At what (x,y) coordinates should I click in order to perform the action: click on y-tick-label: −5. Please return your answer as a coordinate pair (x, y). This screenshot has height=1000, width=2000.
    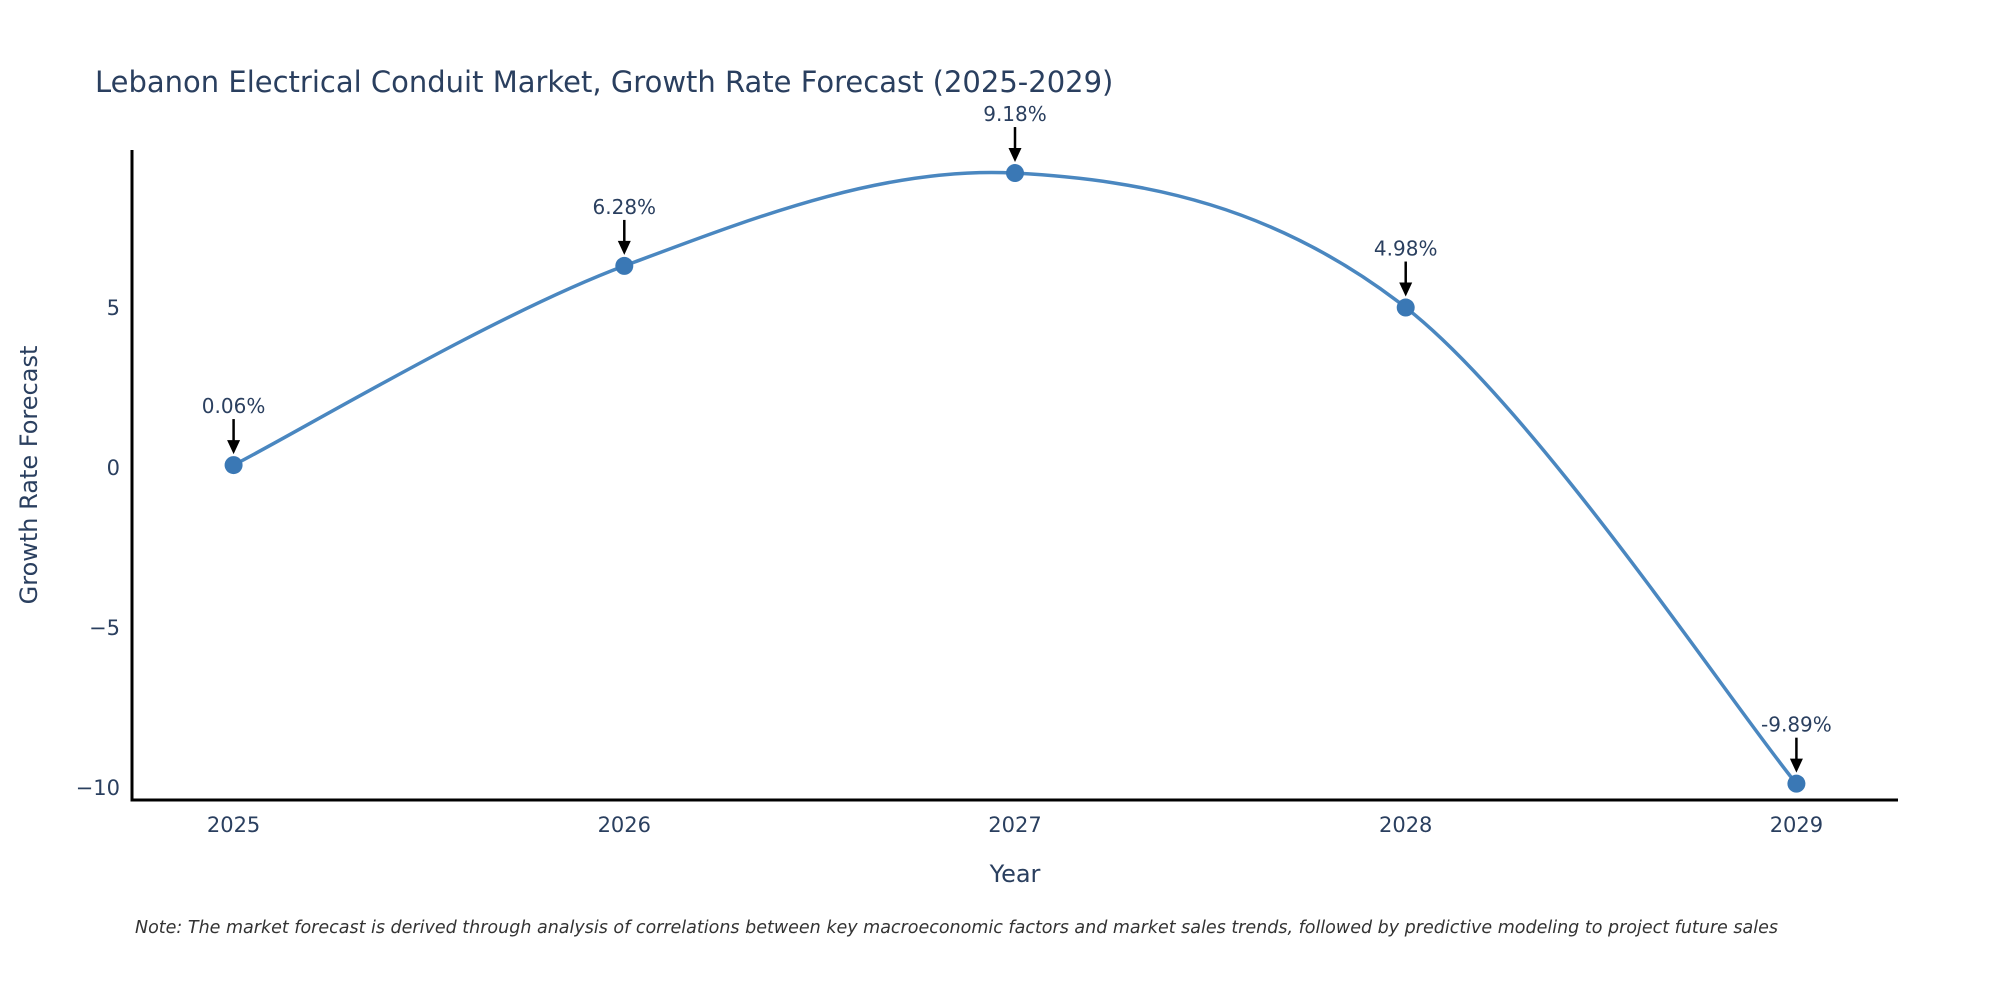
    Looking at the image, I should click on (104, 628).